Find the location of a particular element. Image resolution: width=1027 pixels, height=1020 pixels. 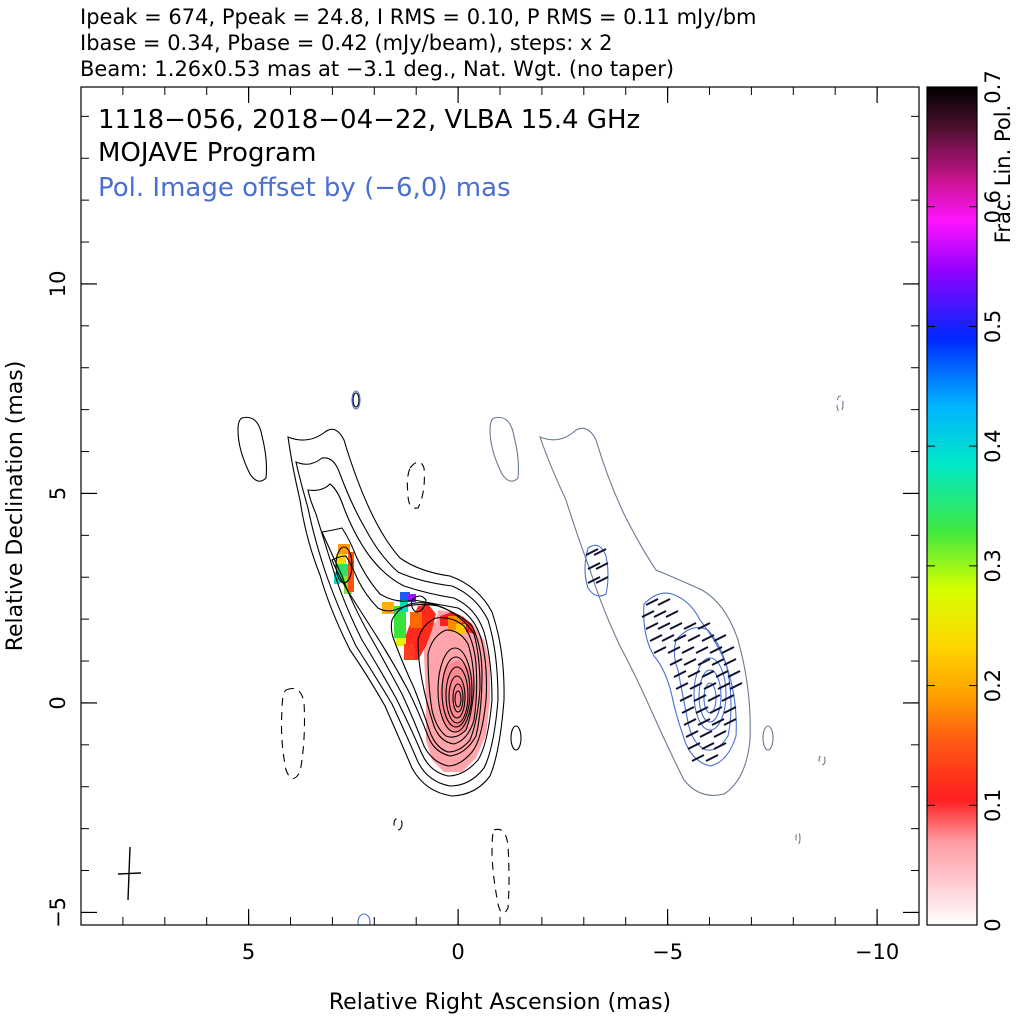

frac-pol-knot-orange is located at coordinates (416, 620).